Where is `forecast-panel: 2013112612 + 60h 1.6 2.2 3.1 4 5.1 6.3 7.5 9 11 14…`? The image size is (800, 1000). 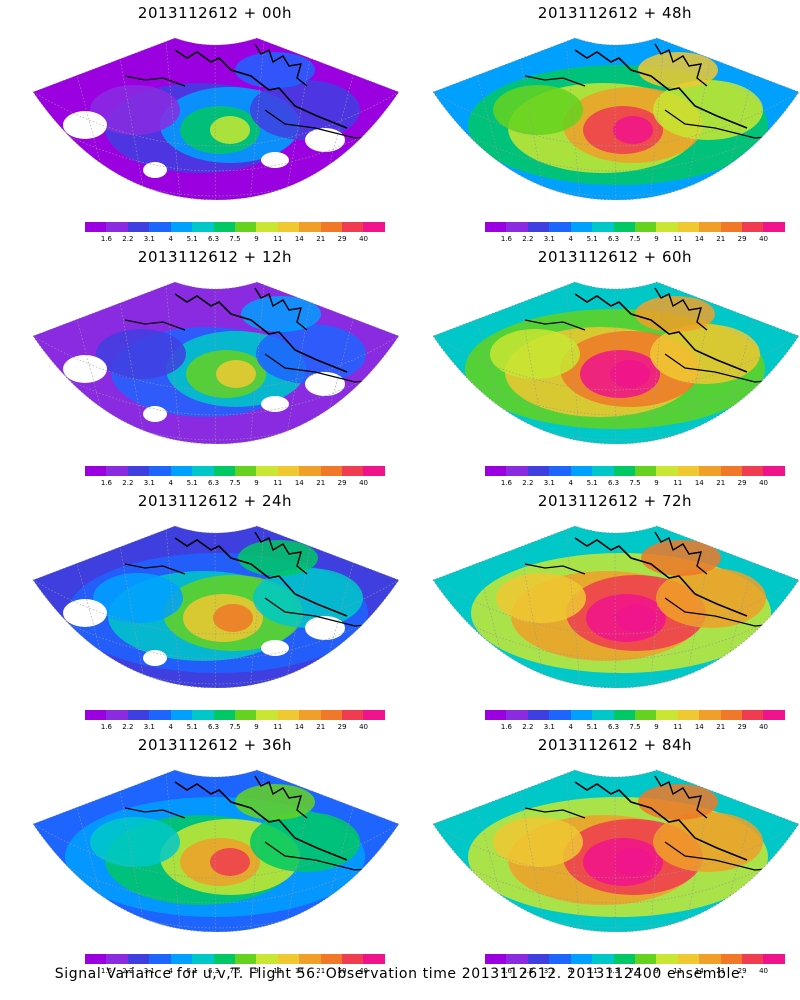
forecast-panel: 2013112612 + 60h 1.6 2.2 3.1 4 5.1 6.3 7.5 9 11 14… is located at coordinates (612, 366).